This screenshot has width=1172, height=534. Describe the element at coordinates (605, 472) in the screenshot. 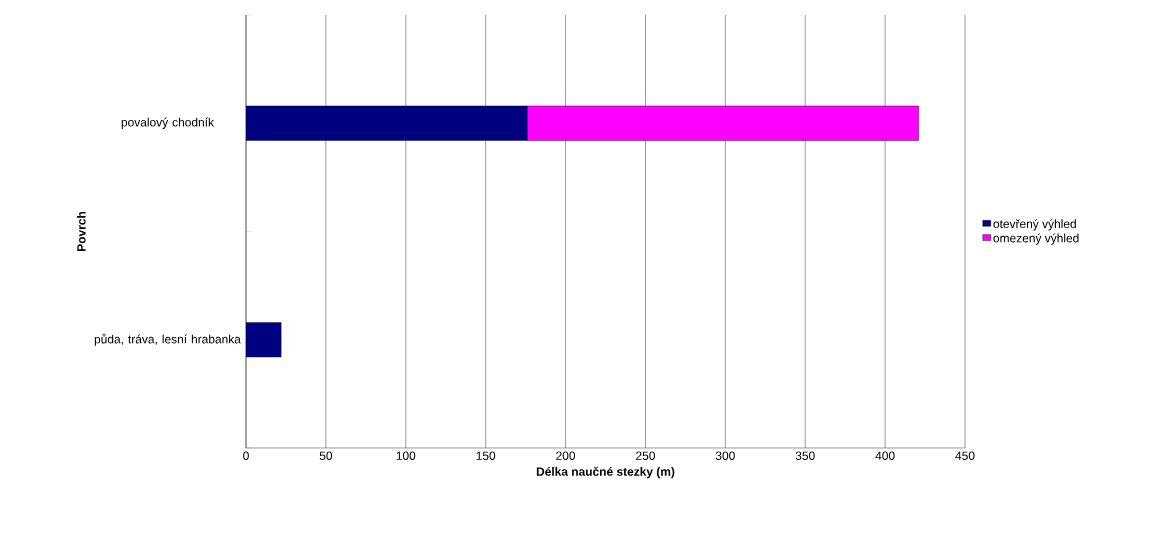

I see `x-axis-title: Délka naučné stezky (m)` at that location.